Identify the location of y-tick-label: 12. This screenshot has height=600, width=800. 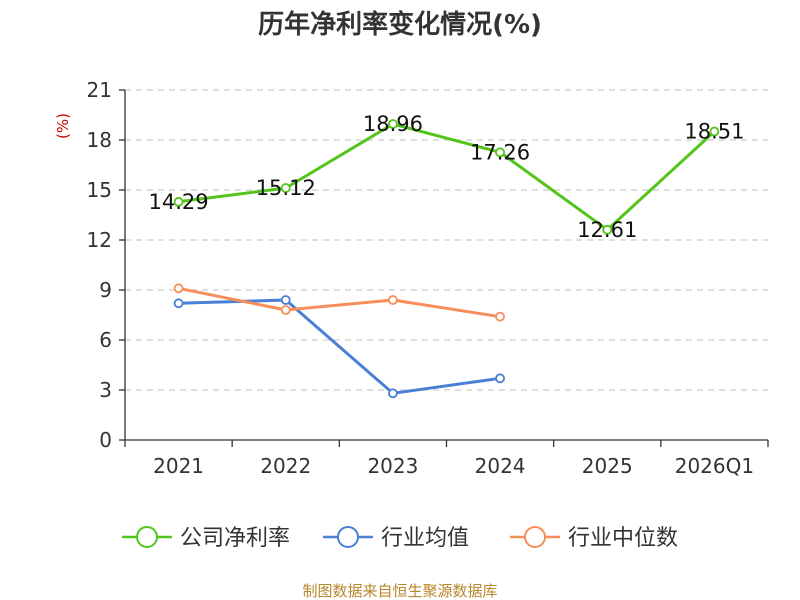
(99, 240).